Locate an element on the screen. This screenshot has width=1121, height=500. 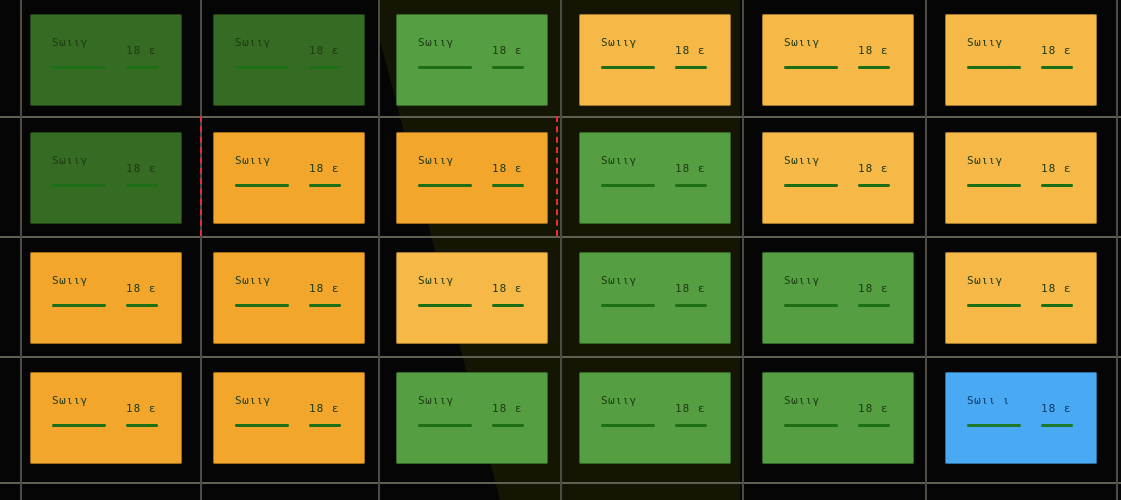
grid-cell: Sωιι ι 18 ε is located at coordinates (1006, 417).